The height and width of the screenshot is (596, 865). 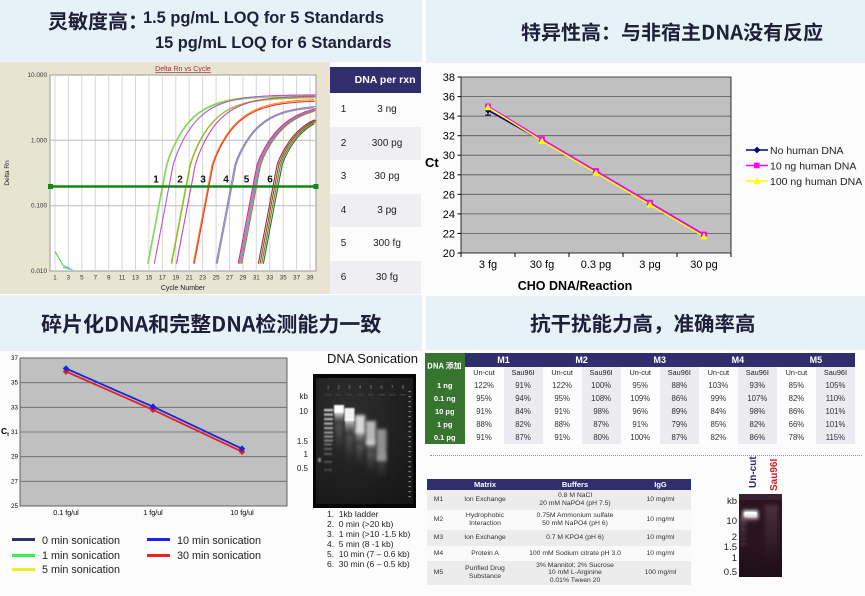 I want to click on svg-text: 0.010, so click(x=39, y=271).